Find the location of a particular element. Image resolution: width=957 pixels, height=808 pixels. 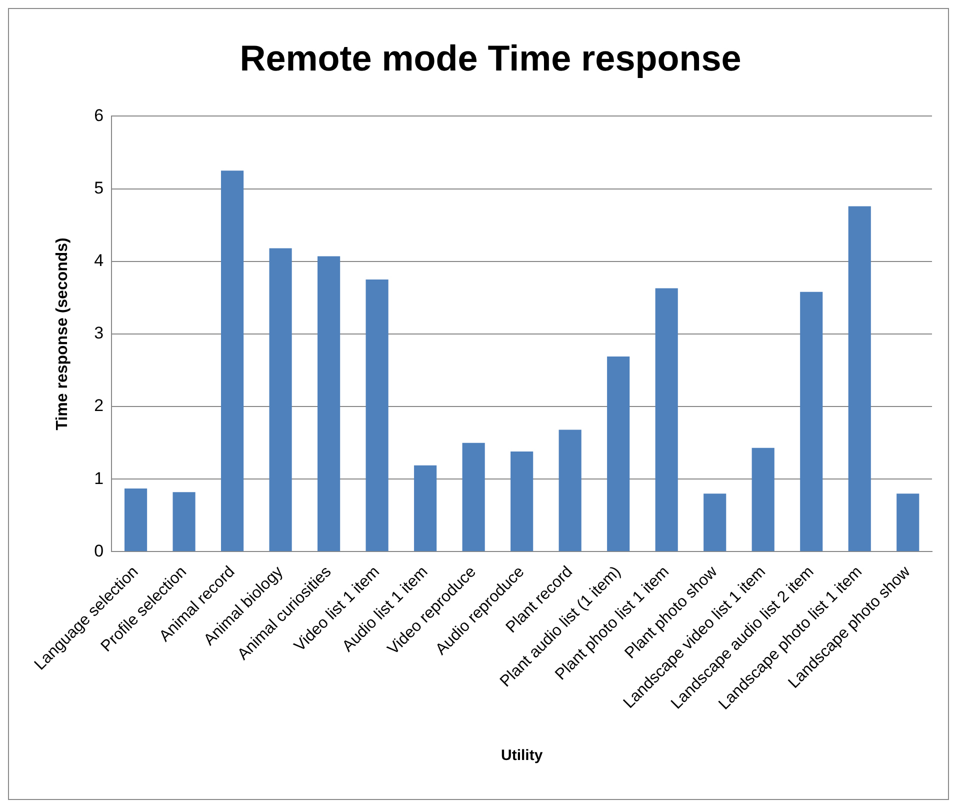

y-tick-label: 3 is located at coordinates (99, 333).